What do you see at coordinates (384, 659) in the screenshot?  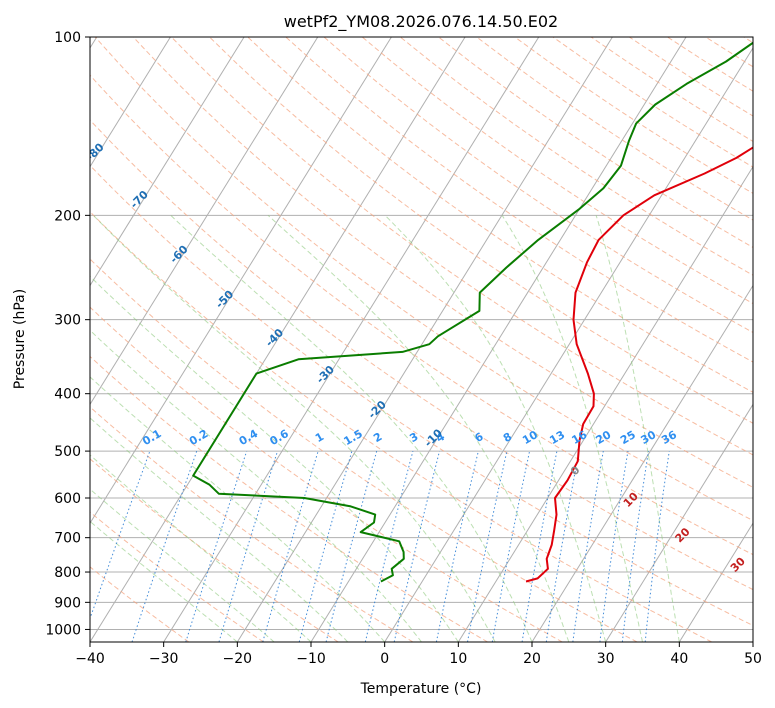 I see `x-tick-label: 0` at bounding box center [384, 659].